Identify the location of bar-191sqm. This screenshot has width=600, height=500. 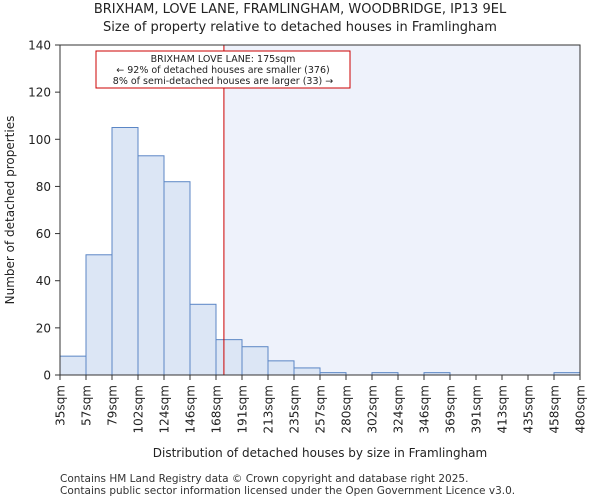
(255, 361).